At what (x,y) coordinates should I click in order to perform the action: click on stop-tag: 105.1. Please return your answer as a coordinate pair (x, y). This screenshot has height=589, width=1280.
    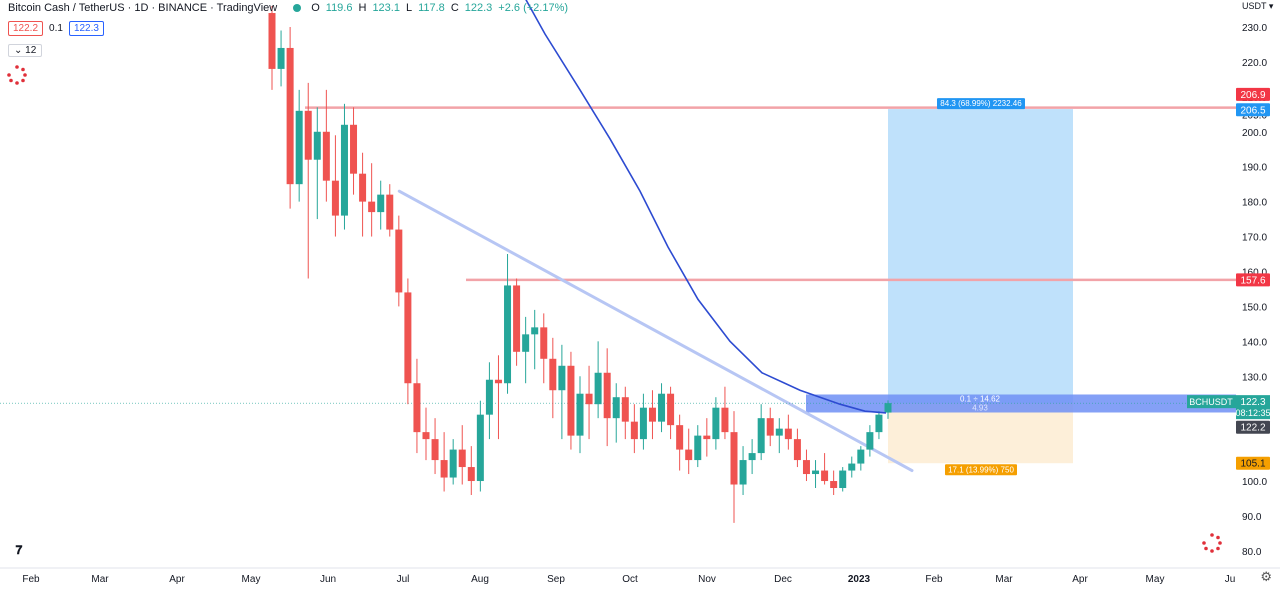
    Looking at the image, I should click on (1252, 464).